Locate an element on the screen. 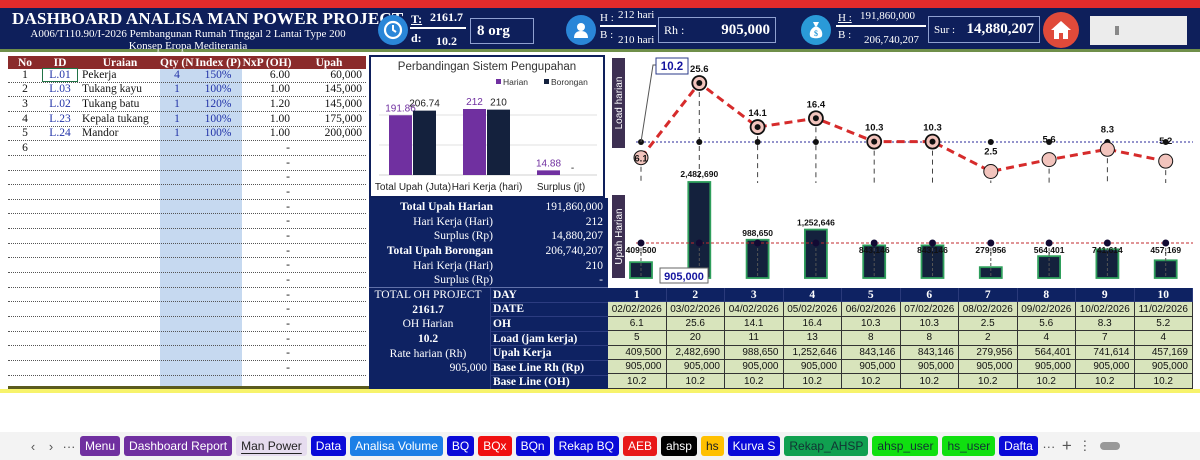  cell-upah: 409,500 is located at coordinates (637, 352).